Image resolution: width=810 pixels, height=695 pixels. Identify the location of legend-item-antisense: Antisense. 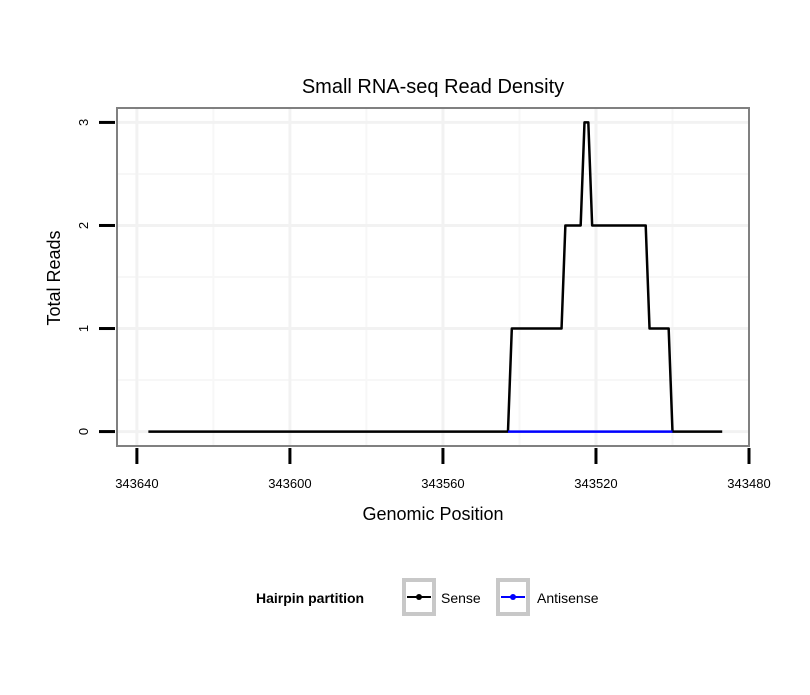
(547, 597).